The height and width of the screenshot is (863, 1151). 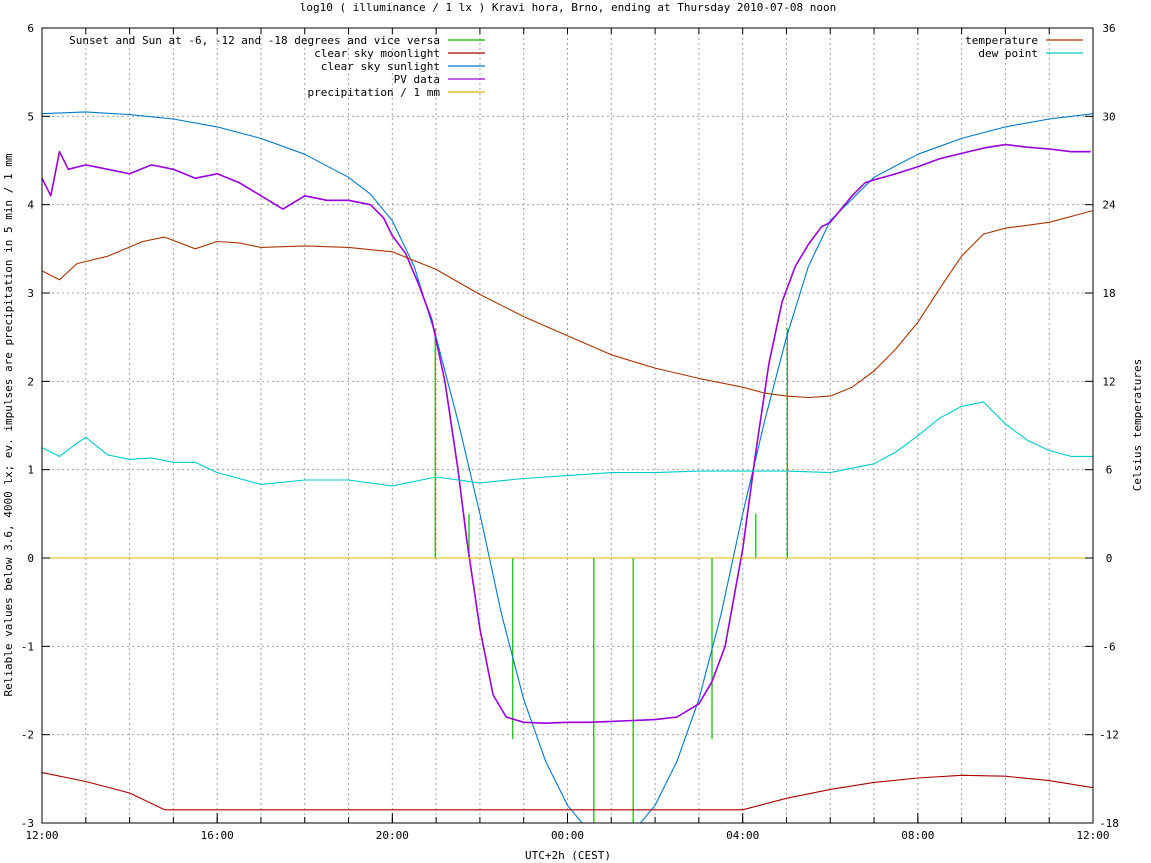 I want to click on legend-left-label: clear sky moonlight, so click(x=377, y=53).